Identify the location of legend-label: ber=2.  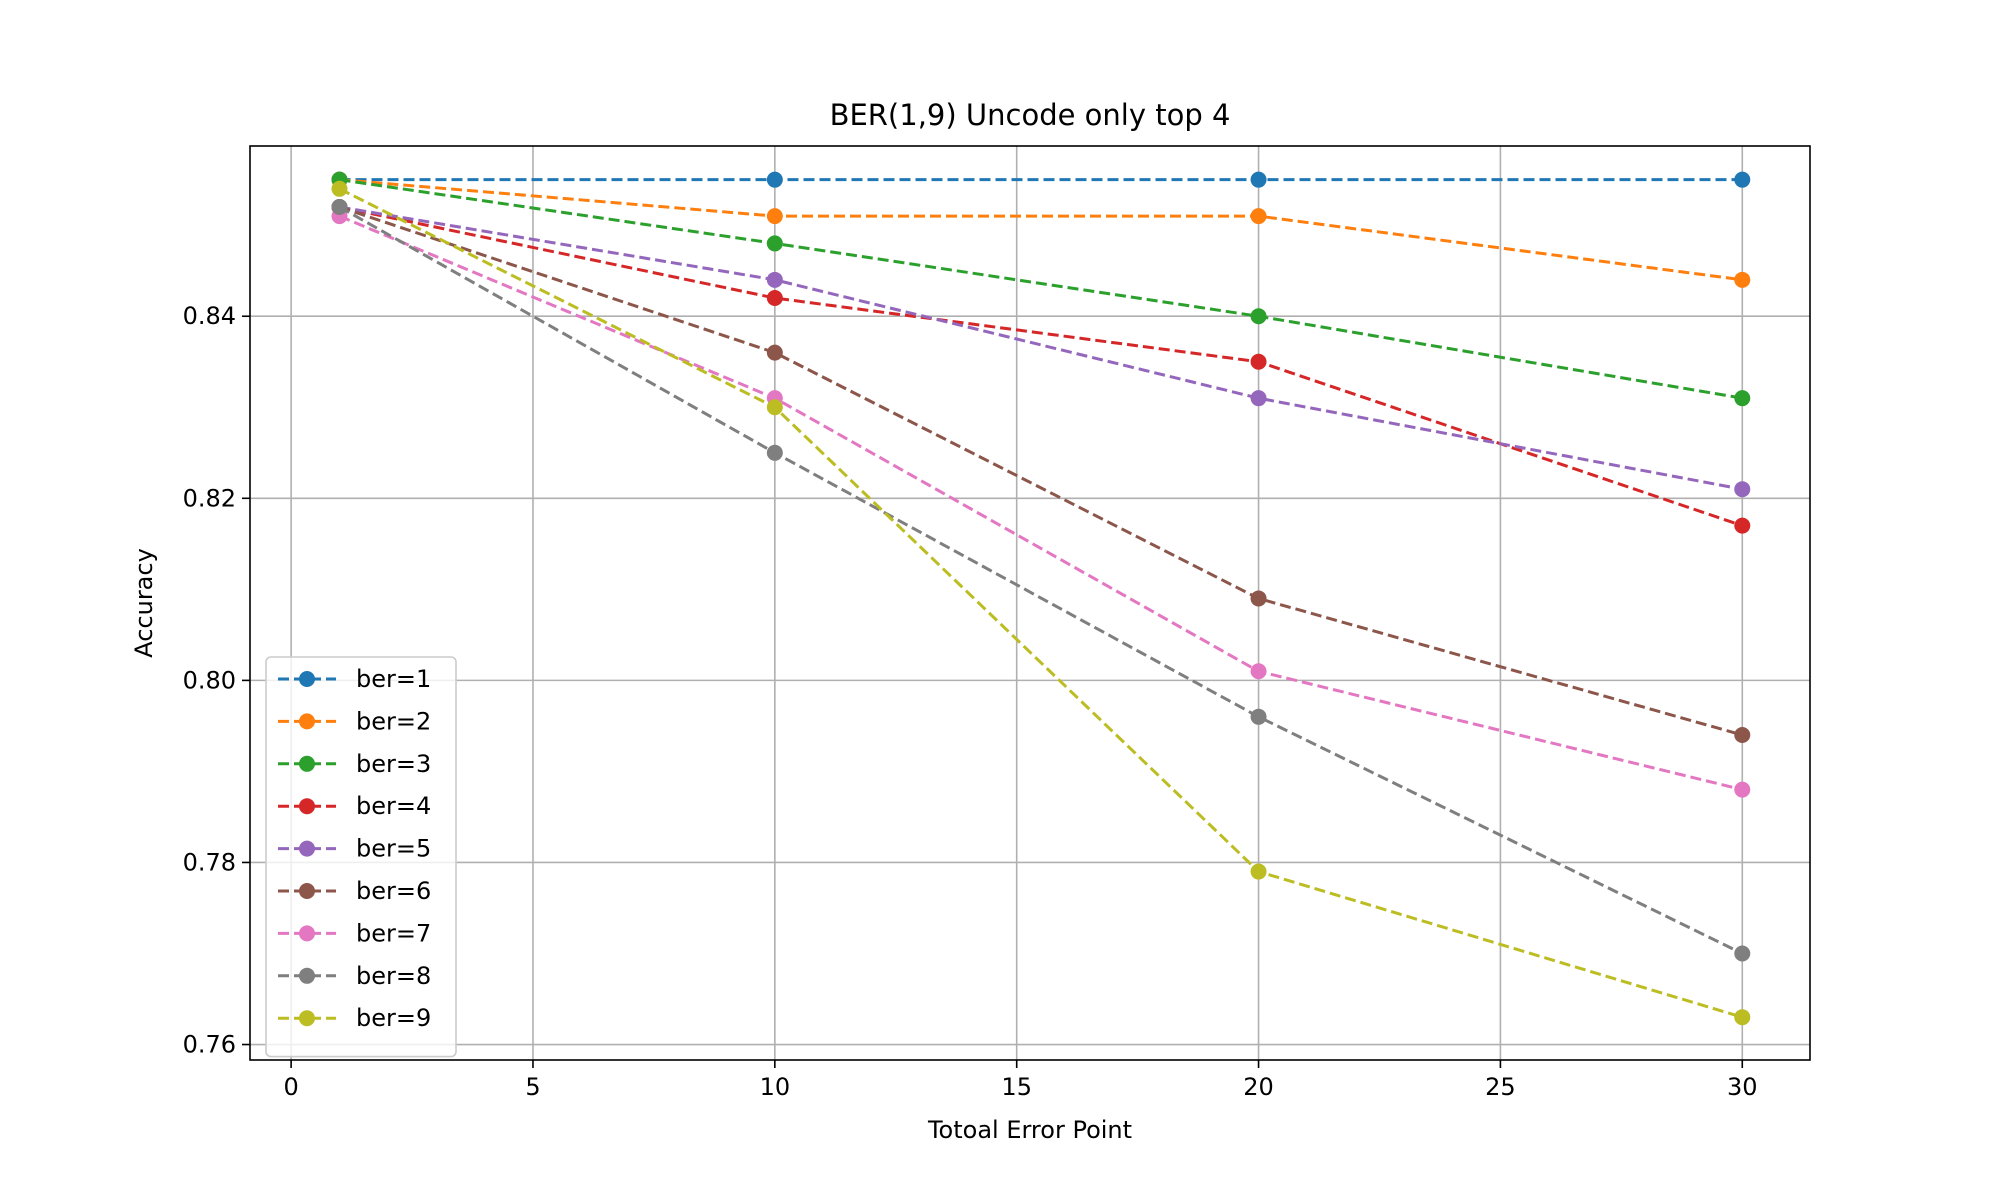
(393, 721).